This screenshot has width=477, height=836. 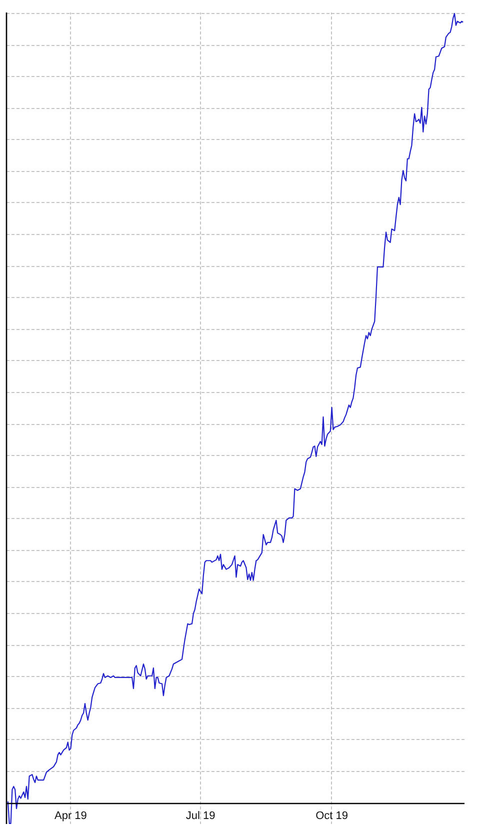 I want to click on x-tick-label: Apr 19, so click(x=70, y=816).